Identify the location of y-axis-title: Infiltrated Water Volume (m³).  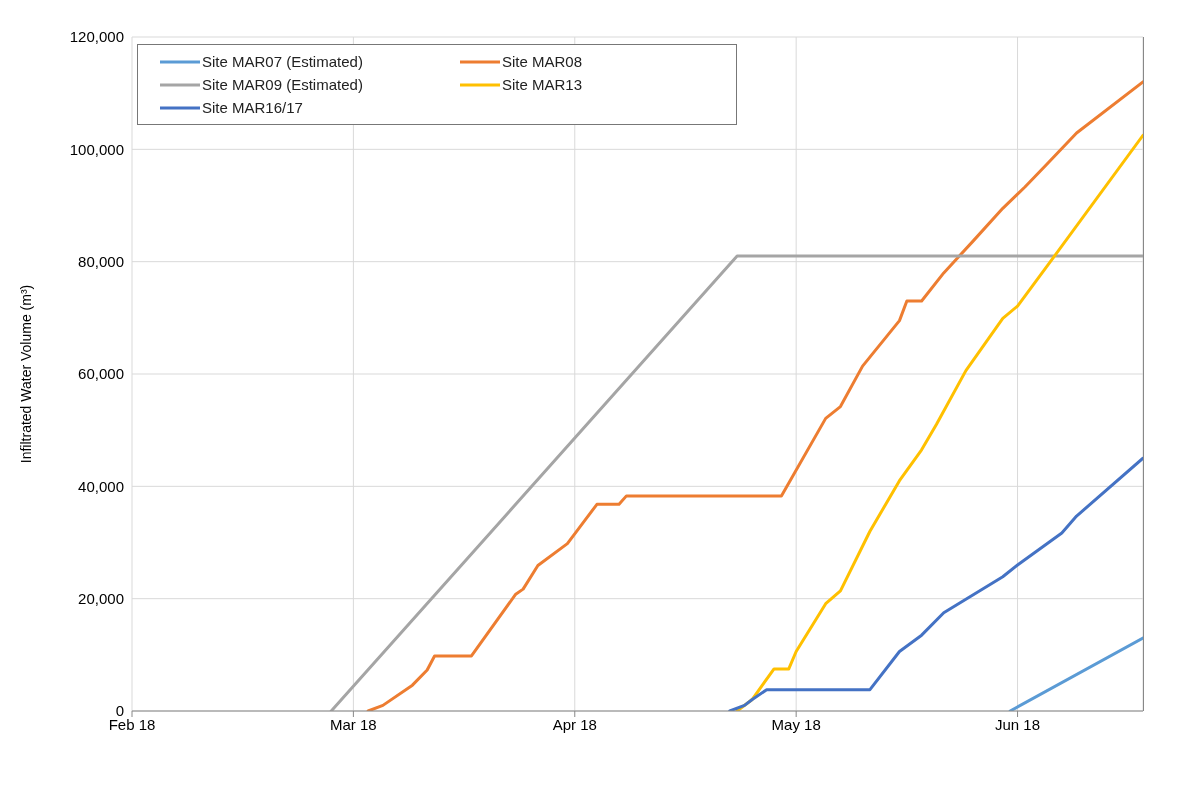
(25, 374).